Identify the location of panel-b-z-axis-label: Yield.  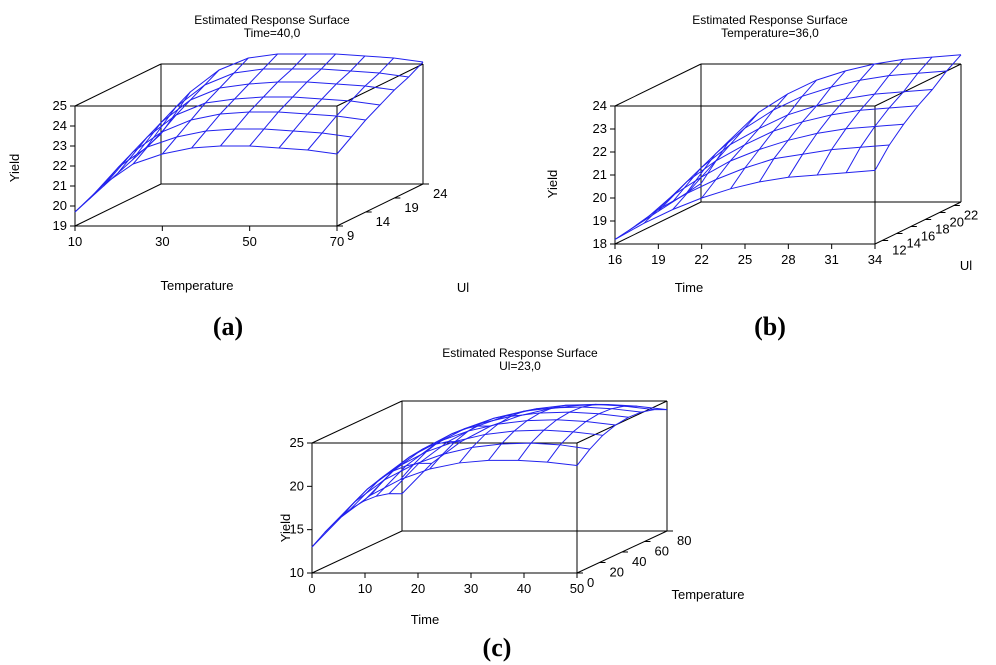
(552, 184).